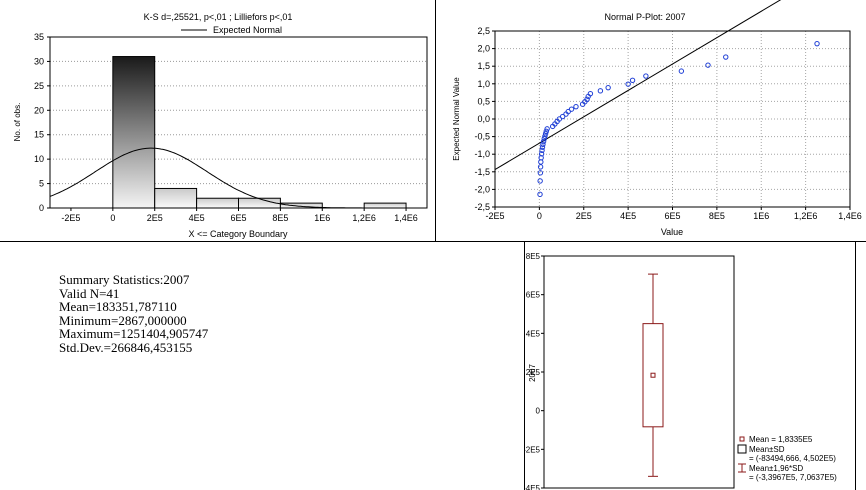 This screenshot has height=490, width=866. I want to click on boxplot-y-tick-label: 4E5, so click(533, 333).